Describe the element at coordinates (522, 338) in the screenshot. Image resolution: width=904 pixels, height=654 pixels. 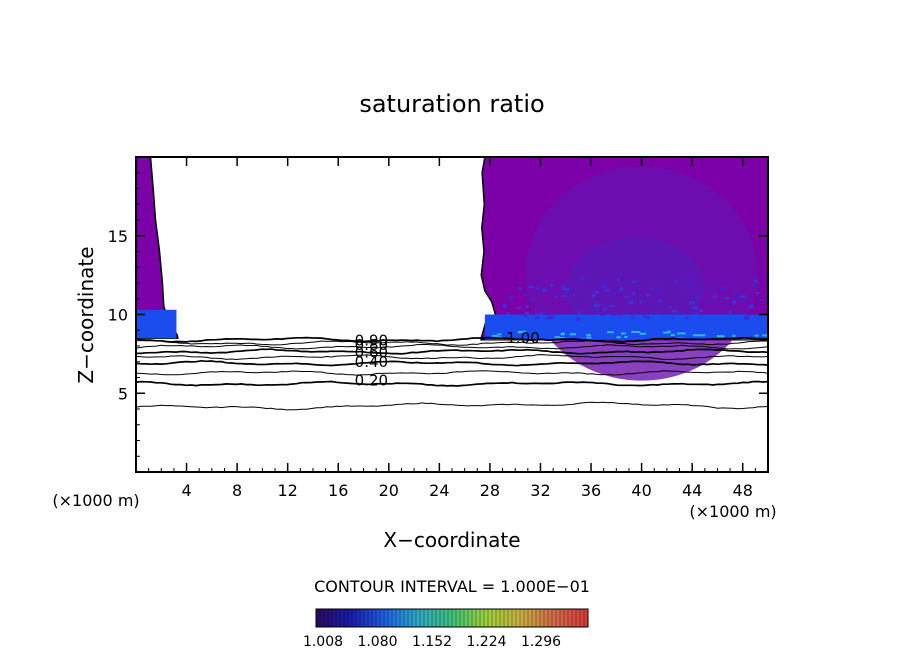
I see `contour-label: 1.00` at that location.